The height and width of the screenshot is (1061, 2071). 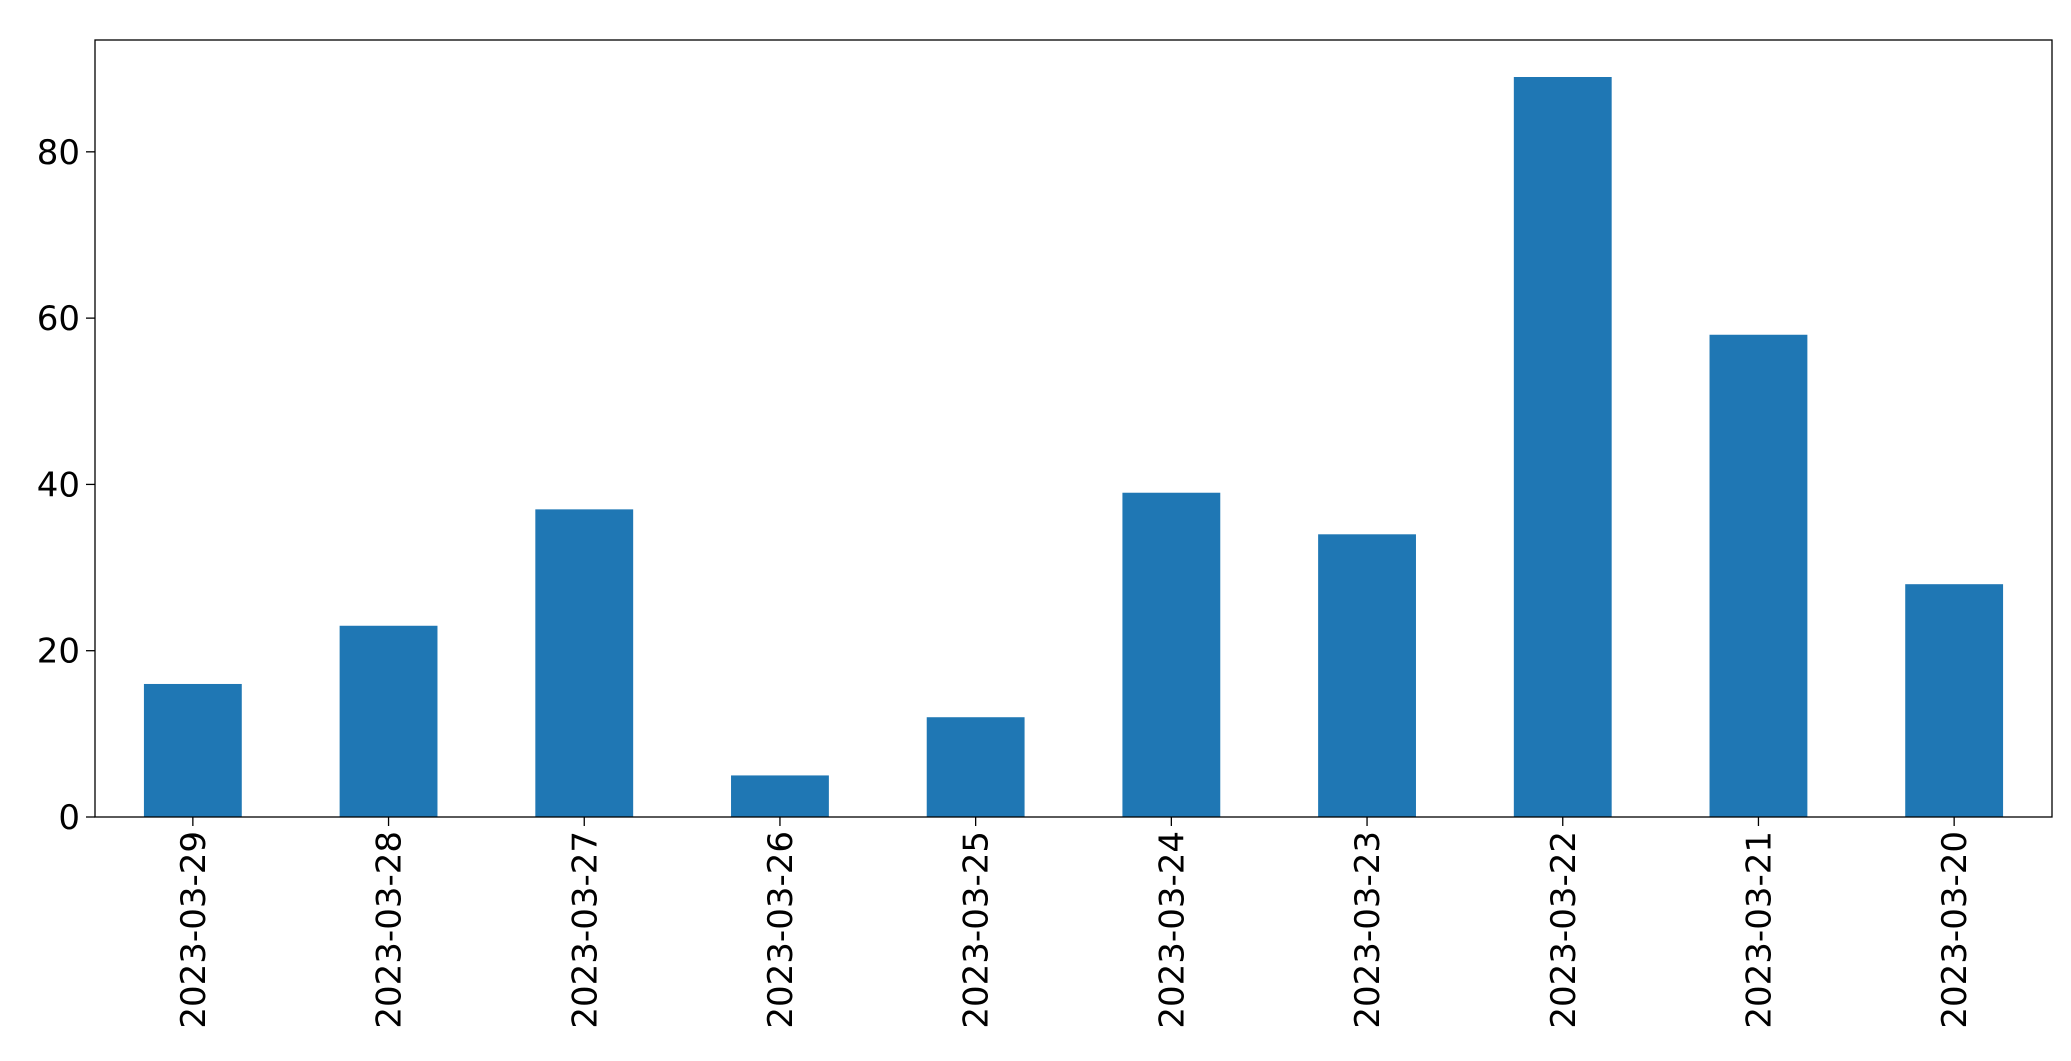 What do you see at coordinates (69, 818) in the screenshot?
I see `y-tick-label: 0` at bounding box center [69, 818].